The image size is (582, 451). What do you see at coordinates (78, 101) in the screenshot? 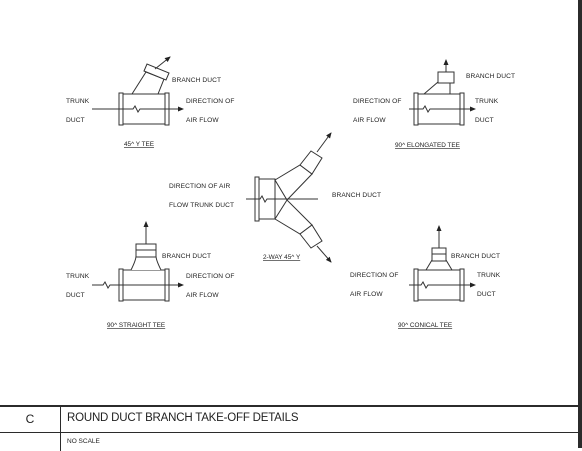
I see `y-tee-trunk-label-1: TRUNK` at bounding box center [78, 101].